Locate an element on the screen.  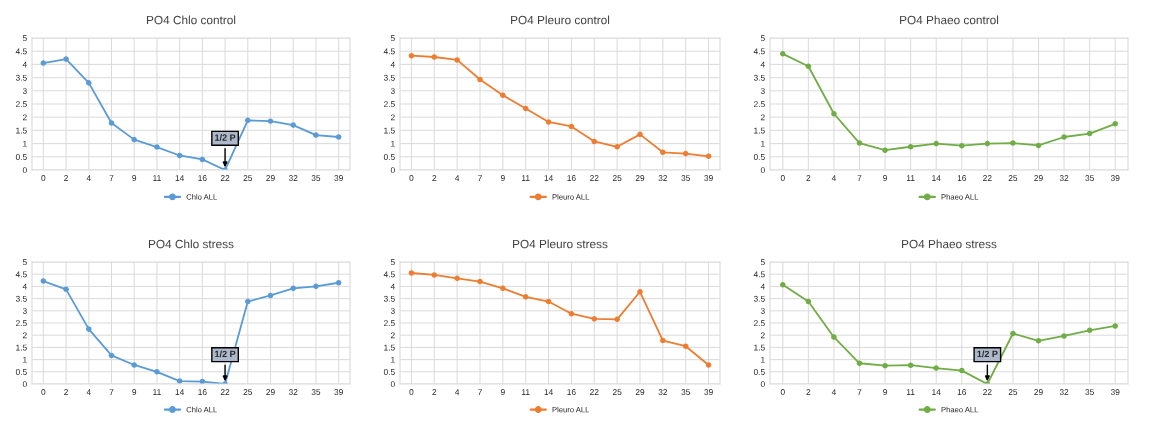
chart-title: PO4 Phaeo control is located at coordinates (949, 20).